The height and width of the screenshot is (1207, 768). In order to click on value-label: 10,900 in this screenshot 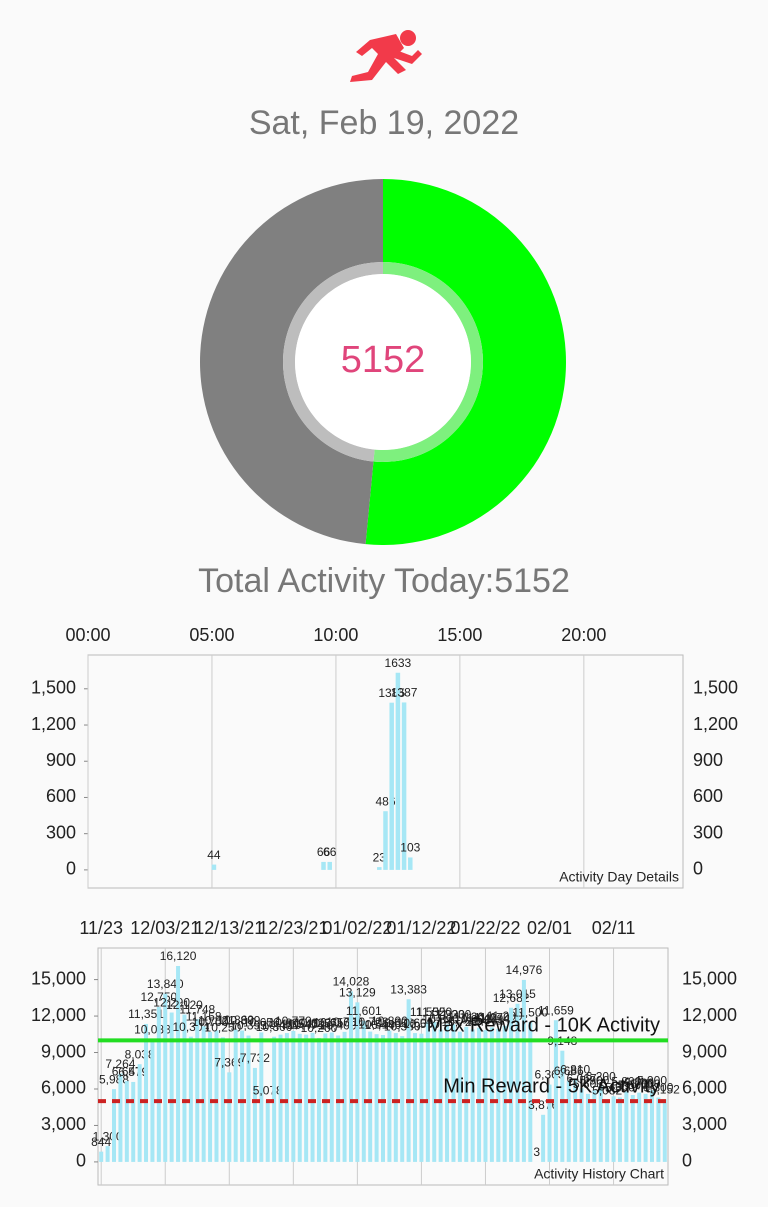, I will do `click(472, 1020)`.